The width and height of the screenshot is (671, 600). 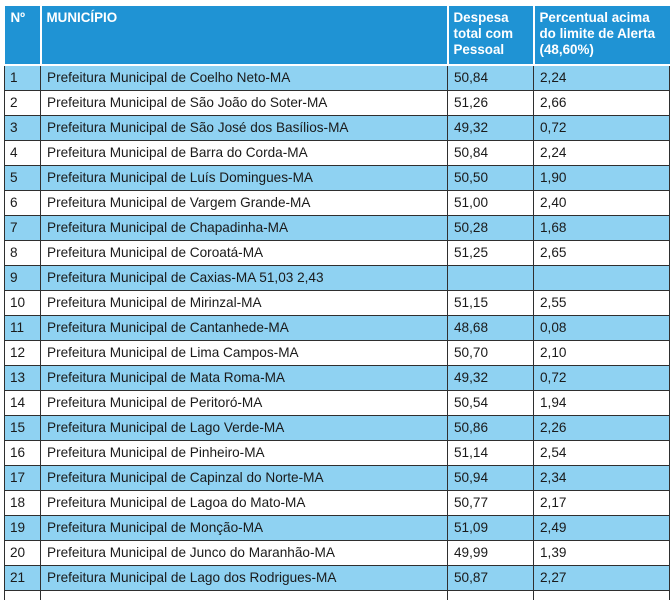 I want to click on cell-percentual: 2,34, so click(x=601, y=478).